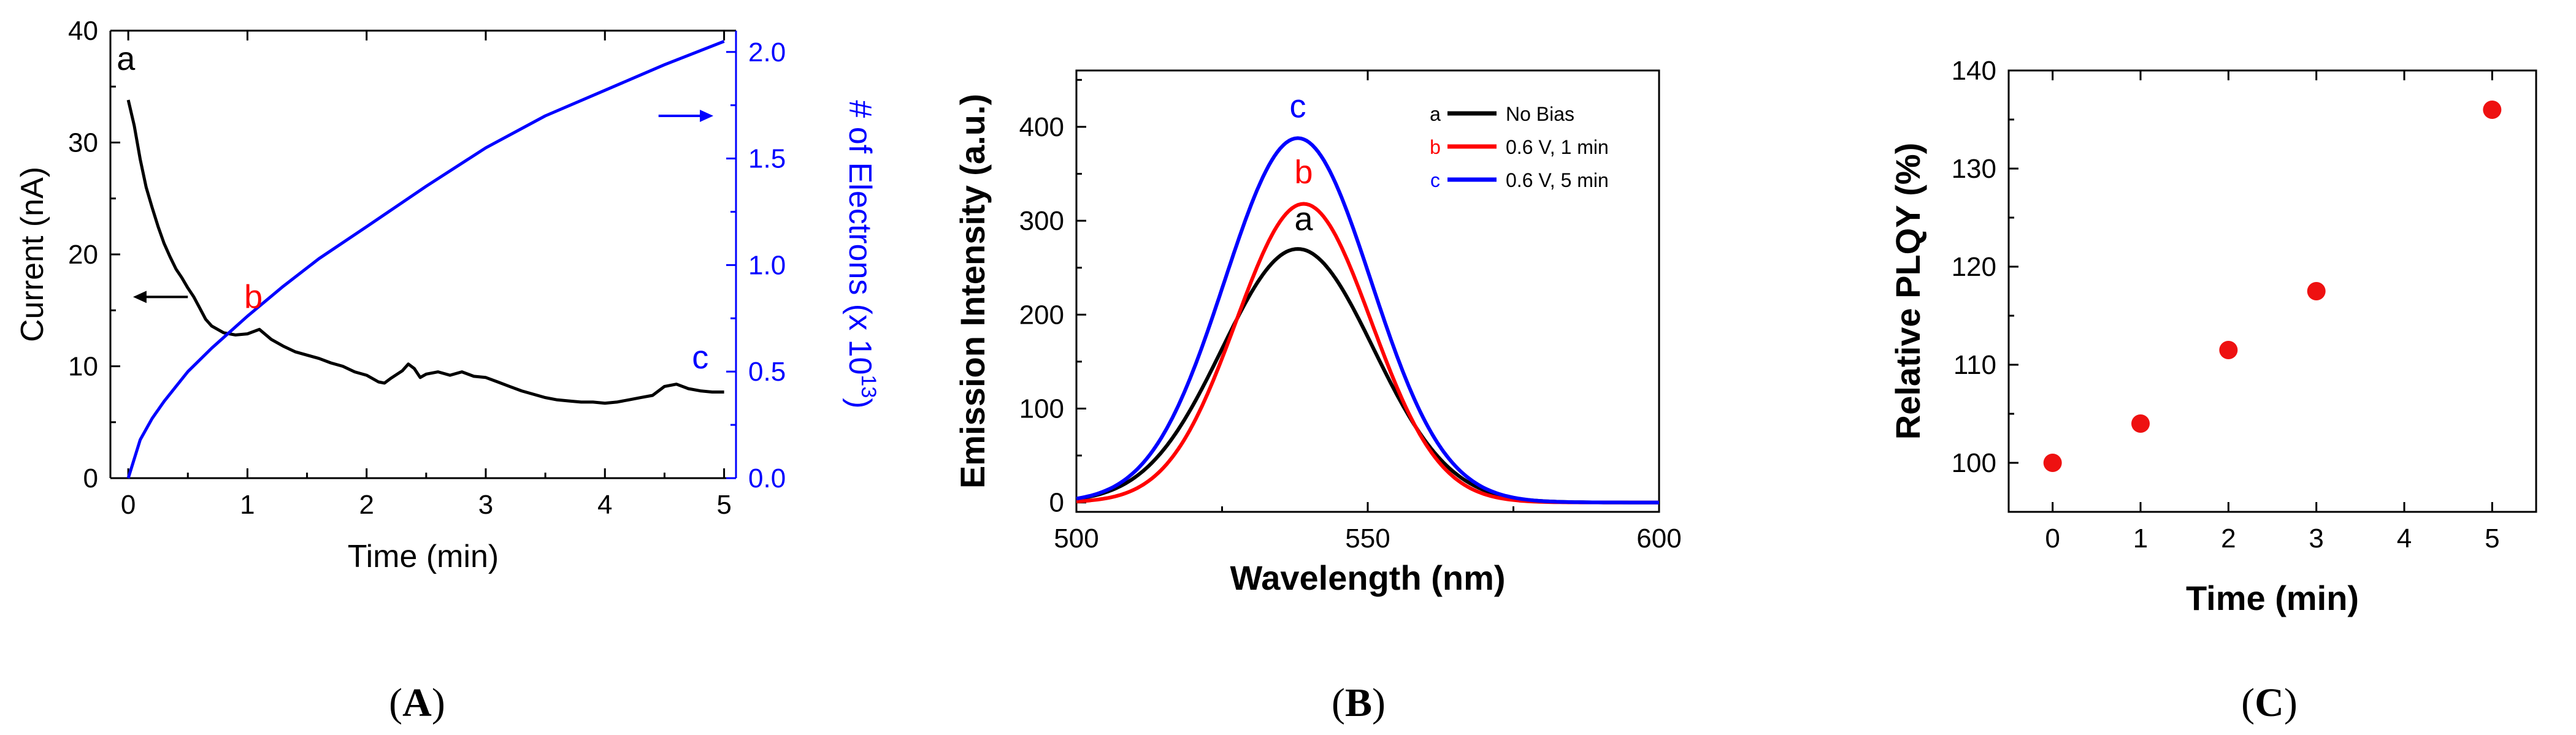  Describe the element at coordinates (1298, 106) in the screenshot. I see `panel-b-annotation-c: c` at that location.